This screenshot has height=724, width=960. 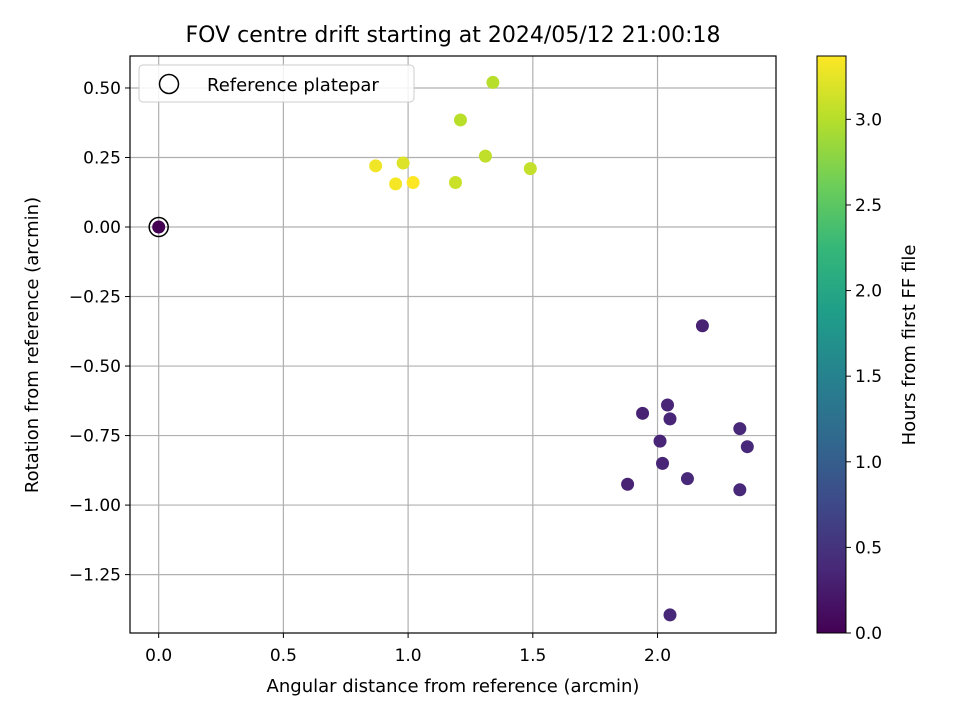 I want to click on y-tick-label: 0.50, so click(x=102, y=89).